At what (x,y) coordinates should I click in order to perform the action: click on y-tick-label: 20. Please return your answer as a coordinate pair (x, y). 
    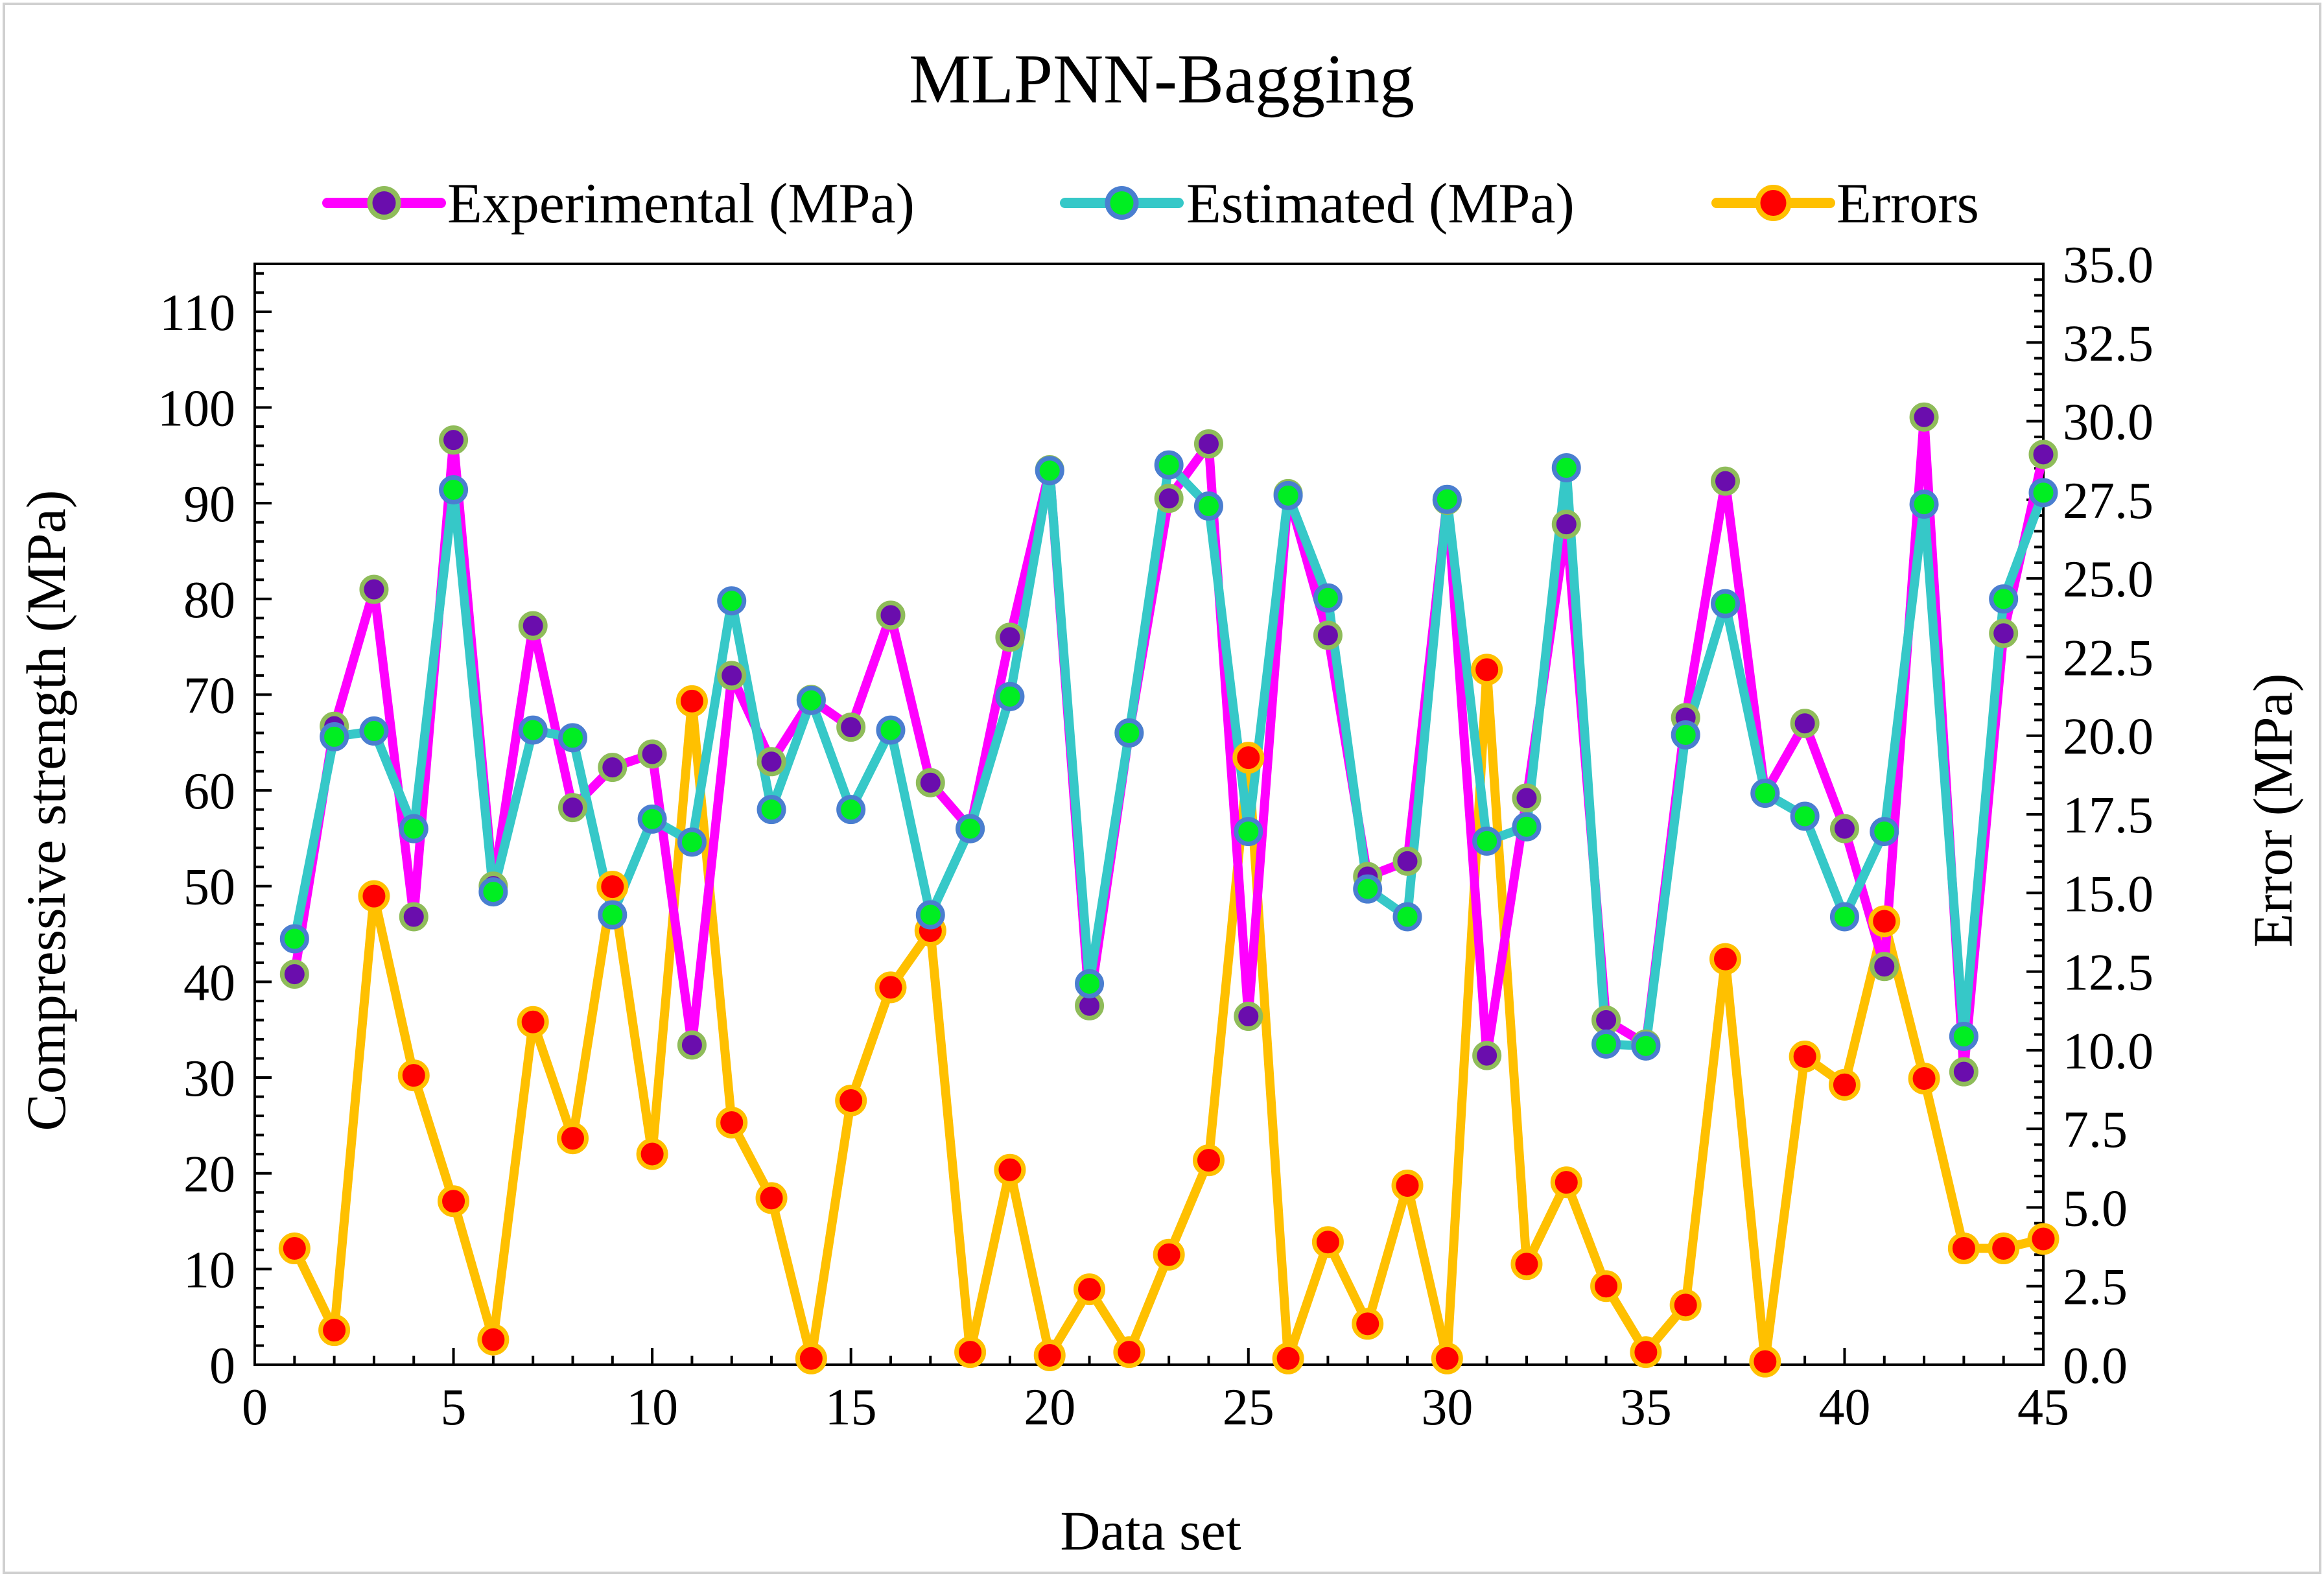
    Looking at the image, I should click on (209, 1174).